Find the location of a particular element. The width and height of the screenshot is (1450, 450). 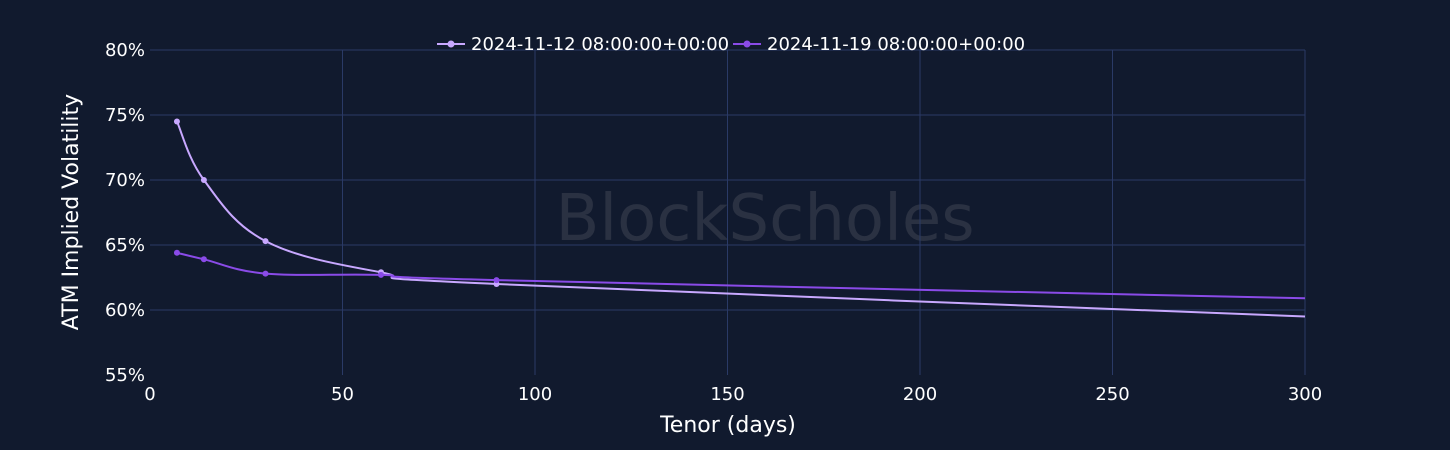

y-tick-label: 65% is located at coordinates (125, 245).